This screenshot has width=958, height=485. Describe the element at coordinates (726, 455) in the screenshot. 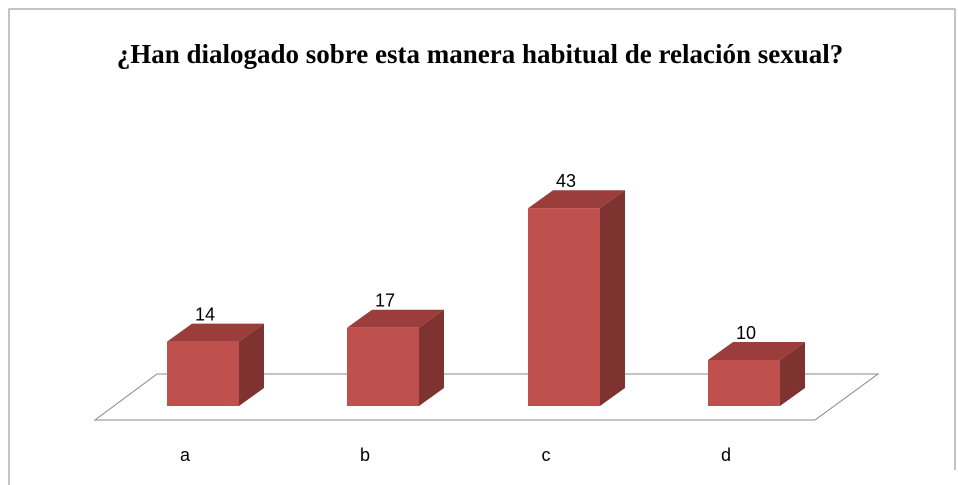

I see `x-tick-label: d` at that location.